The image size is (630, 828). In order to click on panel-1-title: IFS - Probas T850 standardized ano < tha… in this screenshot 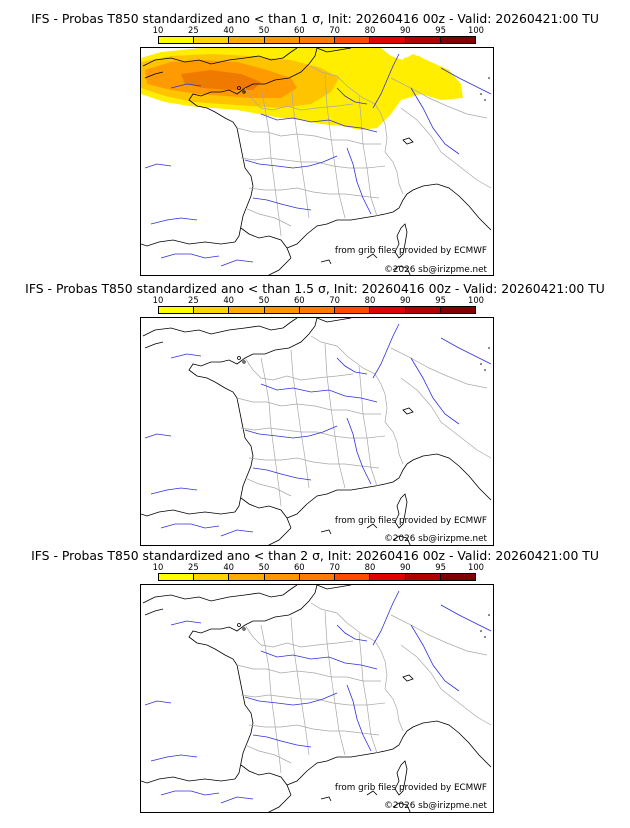, I will do `click(315, 18)`.